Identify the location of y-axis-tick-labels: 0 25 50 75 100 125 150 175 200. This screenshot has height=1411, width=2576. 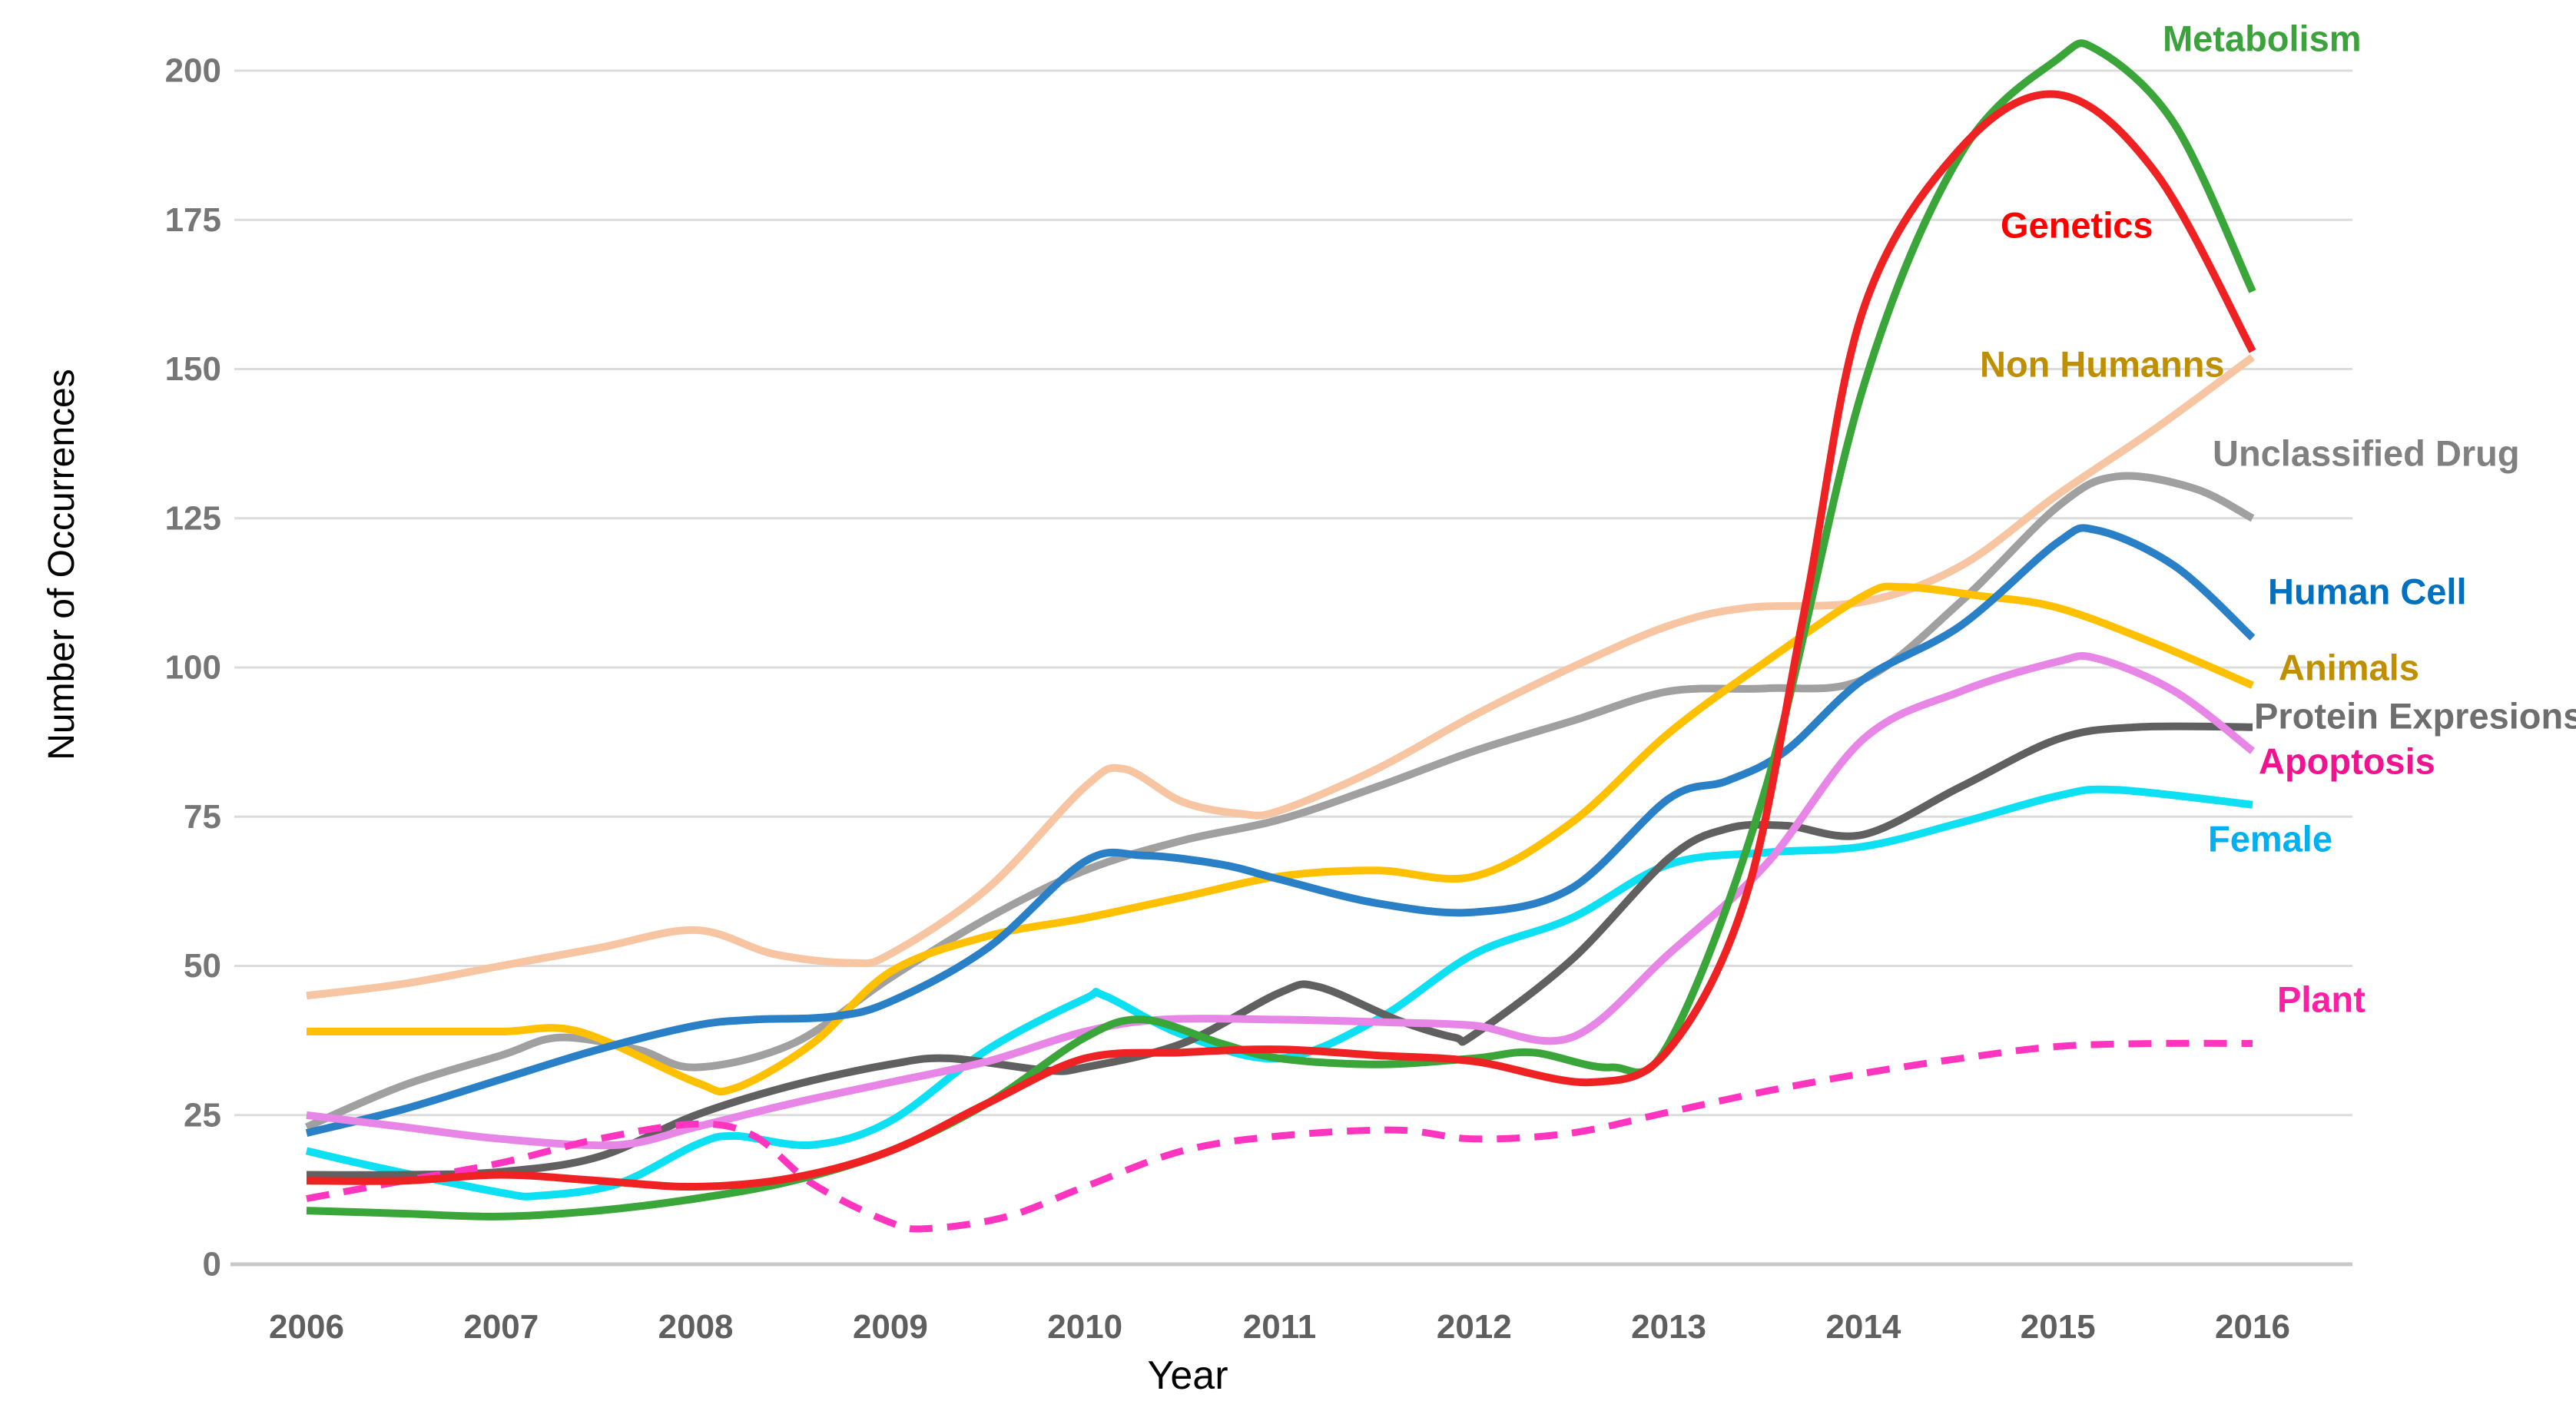
(193, 667).